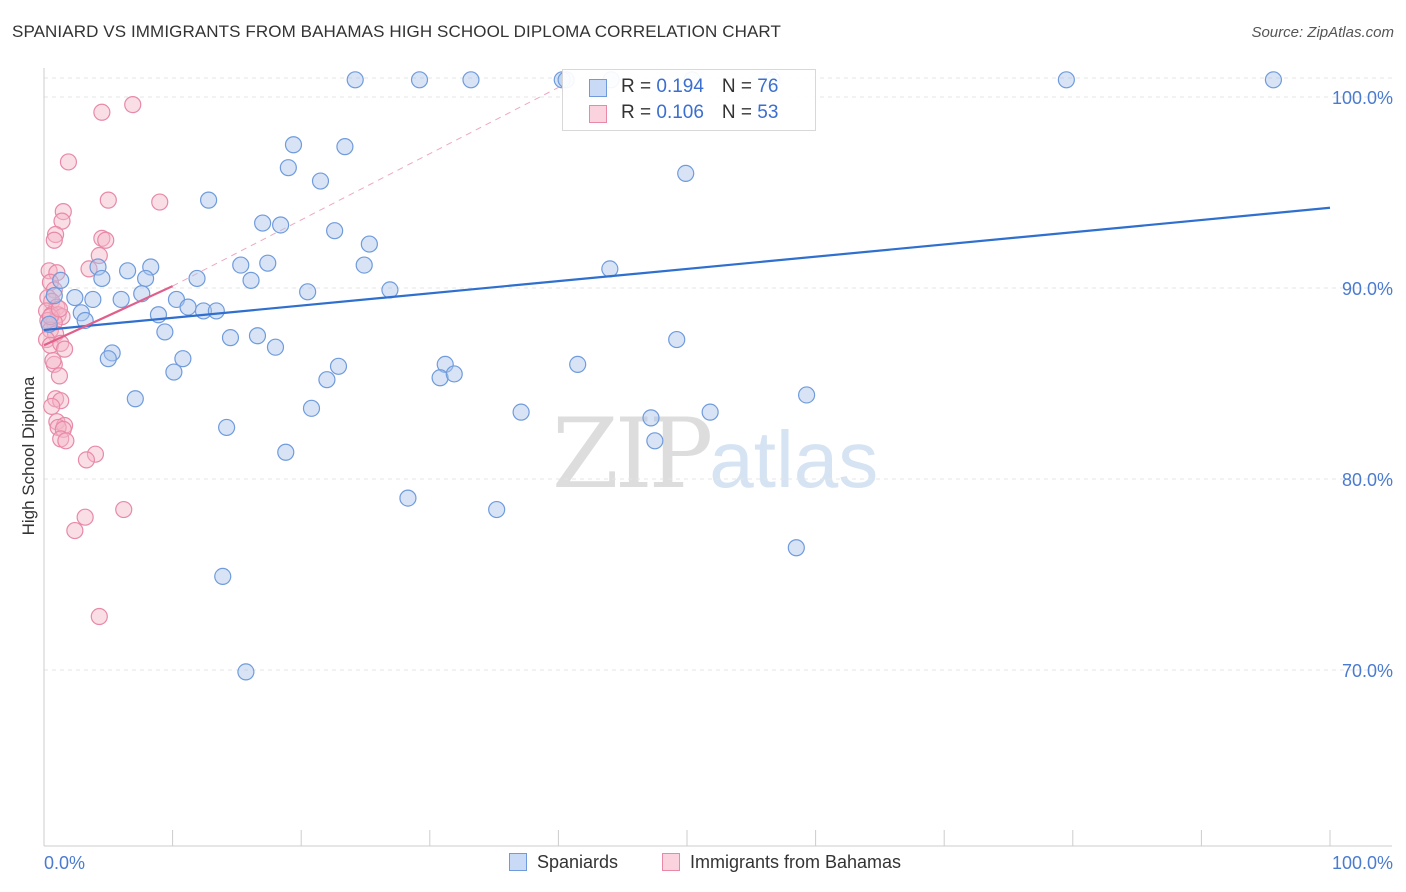 Image resolution: width=1406 pixels, height=892 pixels. Describe the element at coordinates (768, 112) in the screenshot. I see `legend-n-value: 53` at that location.